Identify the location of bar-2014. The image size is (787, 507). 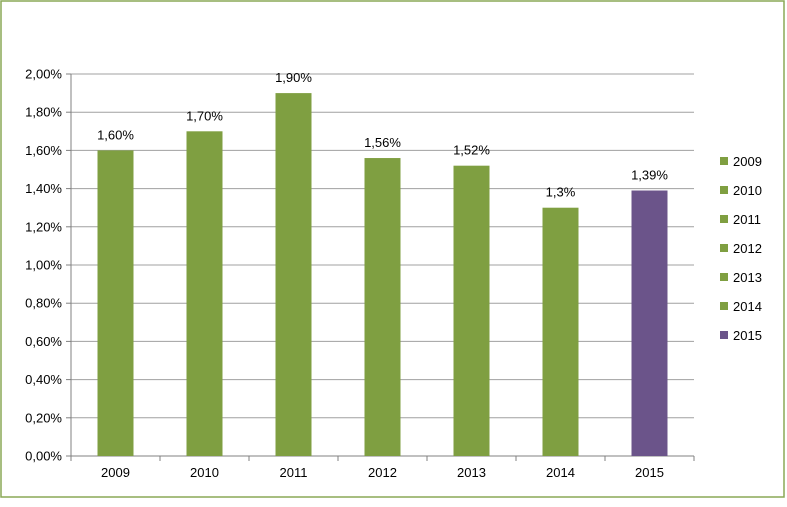
(560, 331).